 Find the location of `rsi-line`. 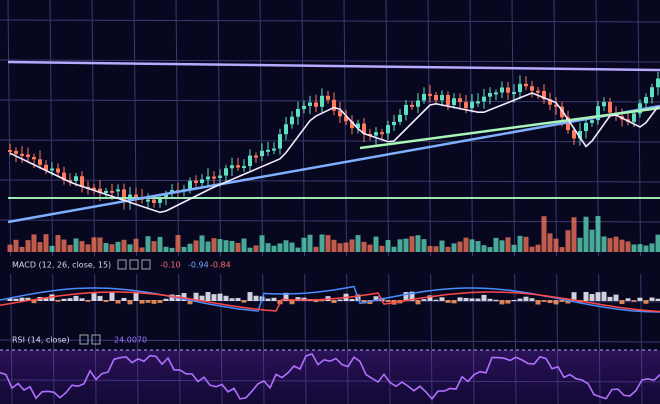

rsi-line is located at coordinates (330, 377).